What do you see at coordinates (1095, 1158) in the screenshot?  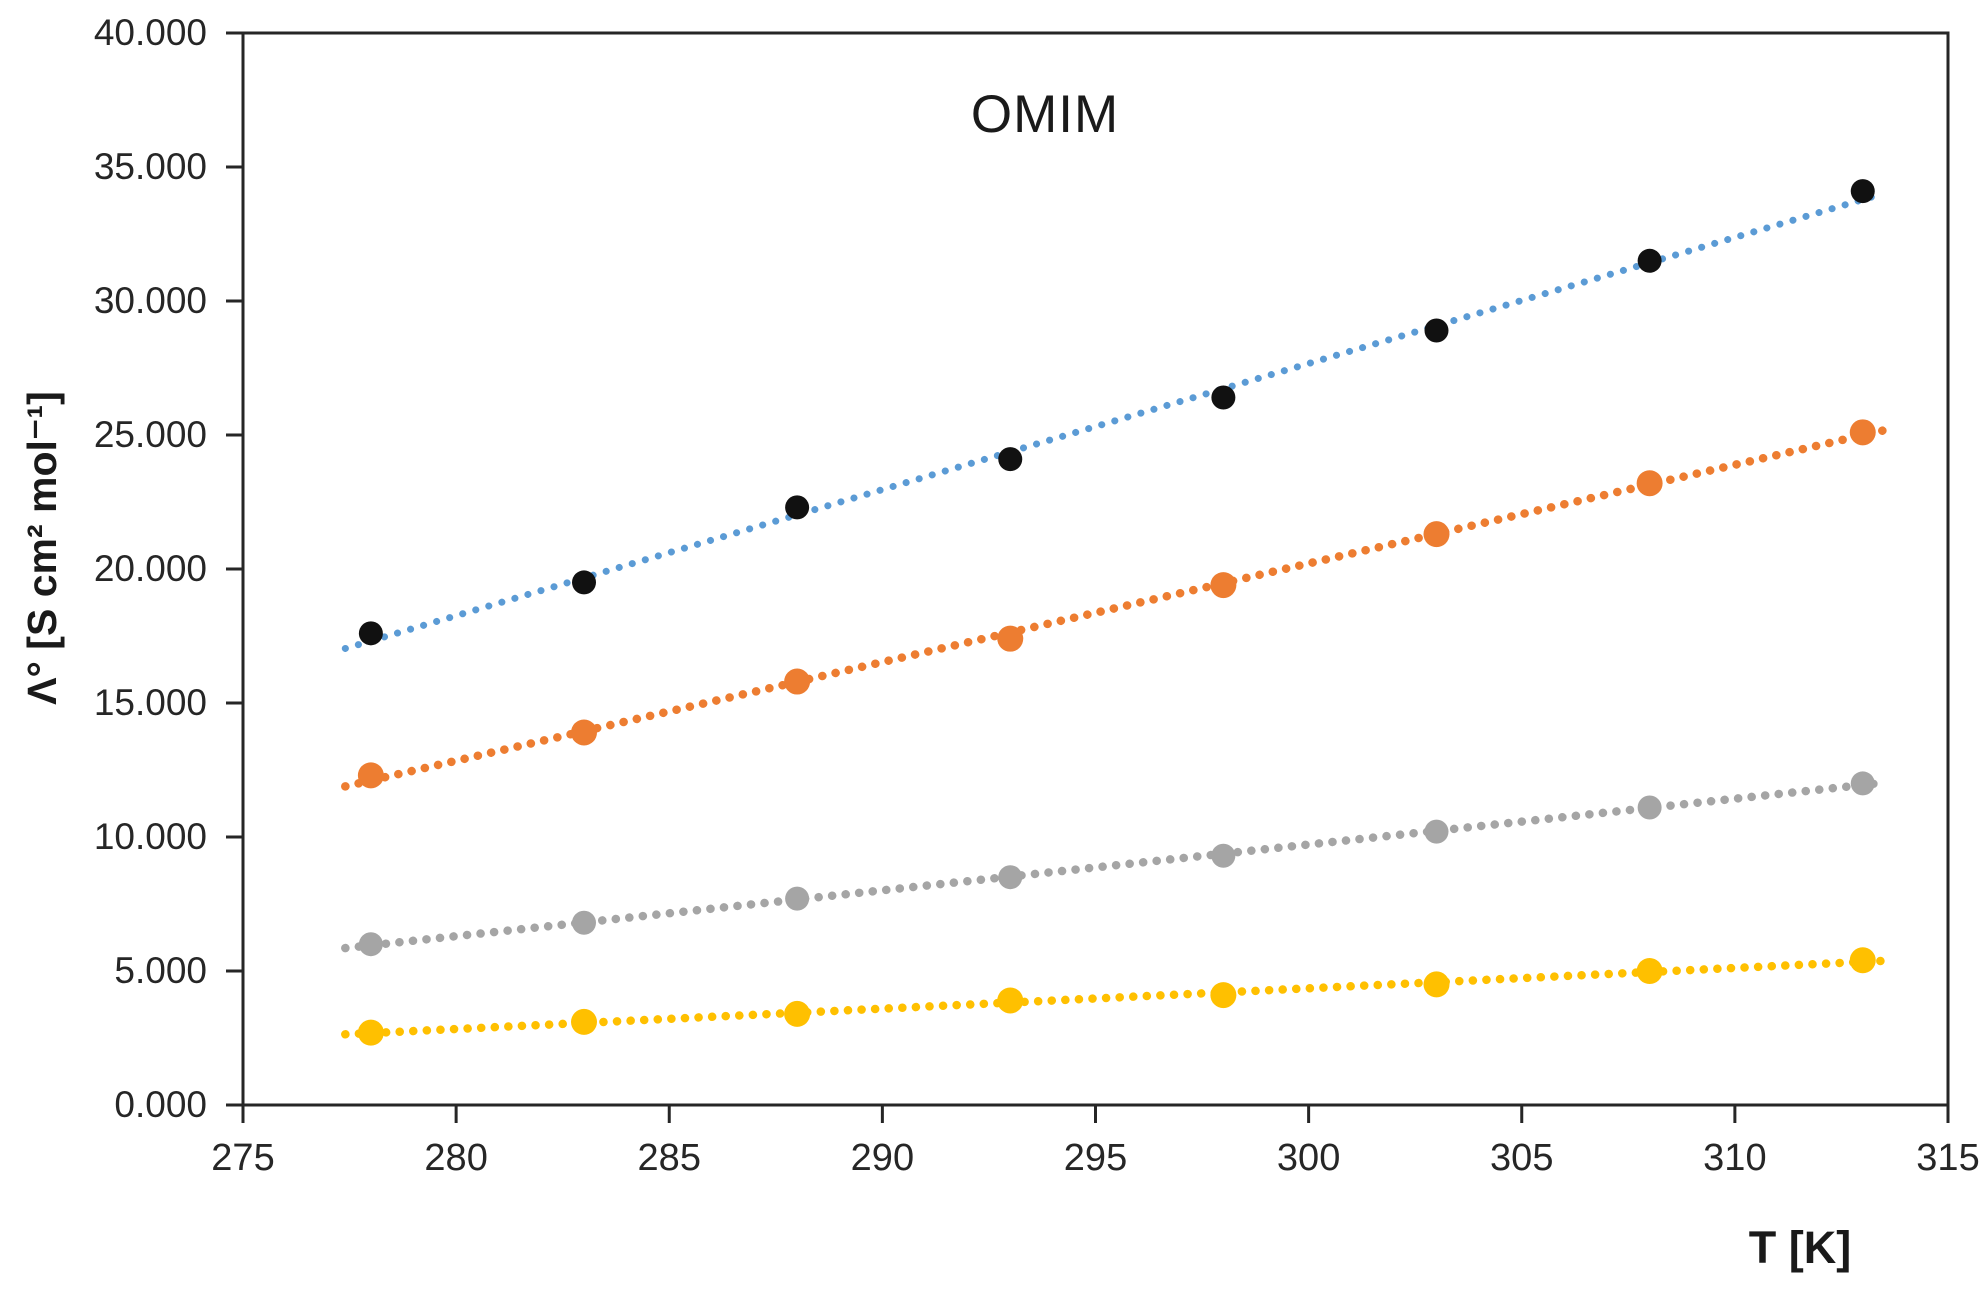 I see `x-tick-label: 295` at bounding box center [1095, 1158].